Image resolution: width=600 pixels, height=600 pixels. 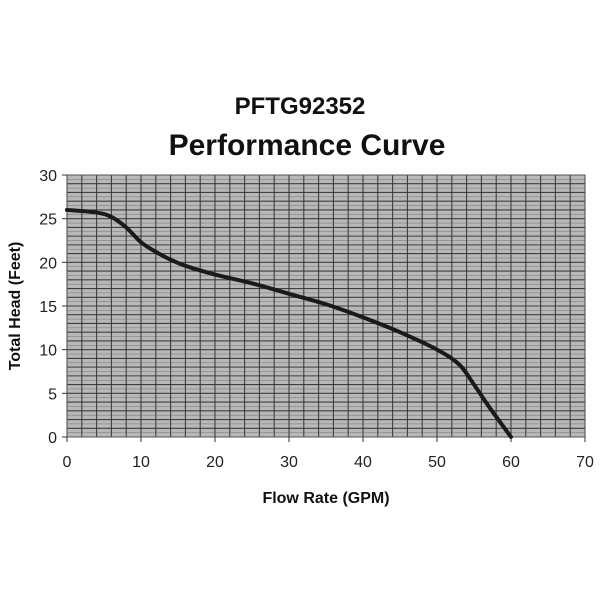 What do you see at coordinates (48, 176) in the screenshot?
I see `y-tick-label: 30` at bounding box center [48, 176].